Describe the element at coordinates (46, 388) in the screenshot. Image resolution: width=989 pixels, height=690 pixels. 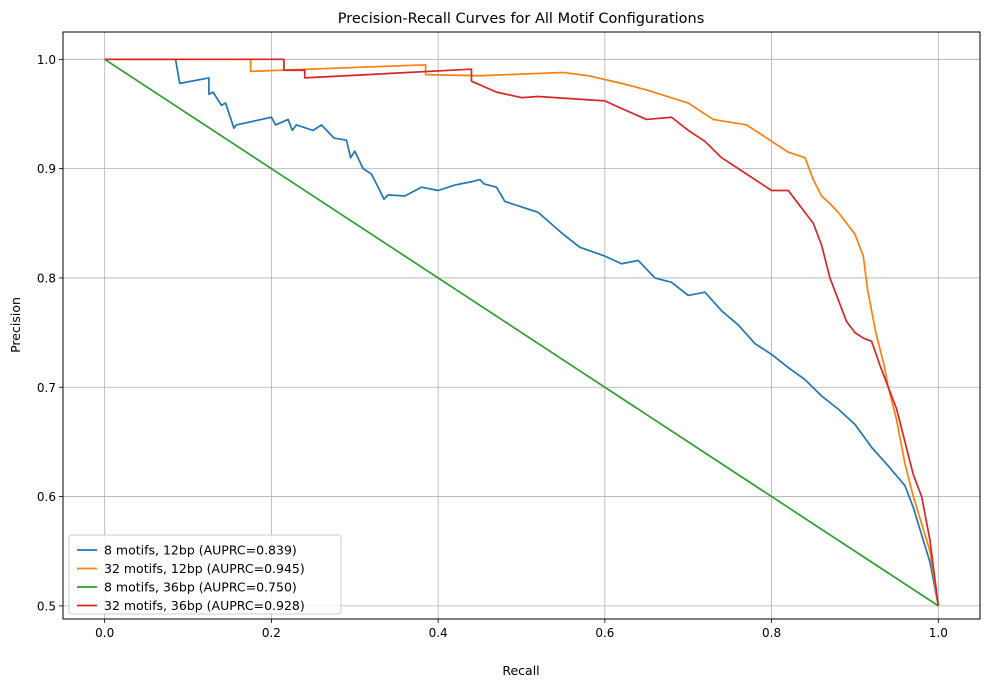
I see `y-tick-label-2: 0.7` at that location.